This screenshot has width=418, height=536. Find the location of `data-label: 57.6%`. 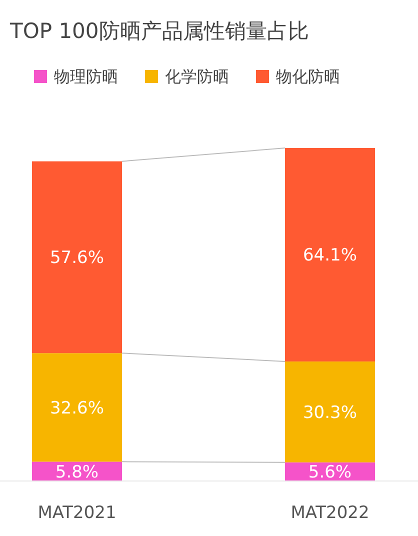

data-label: 57.6% is located at coordinates (77, 258).